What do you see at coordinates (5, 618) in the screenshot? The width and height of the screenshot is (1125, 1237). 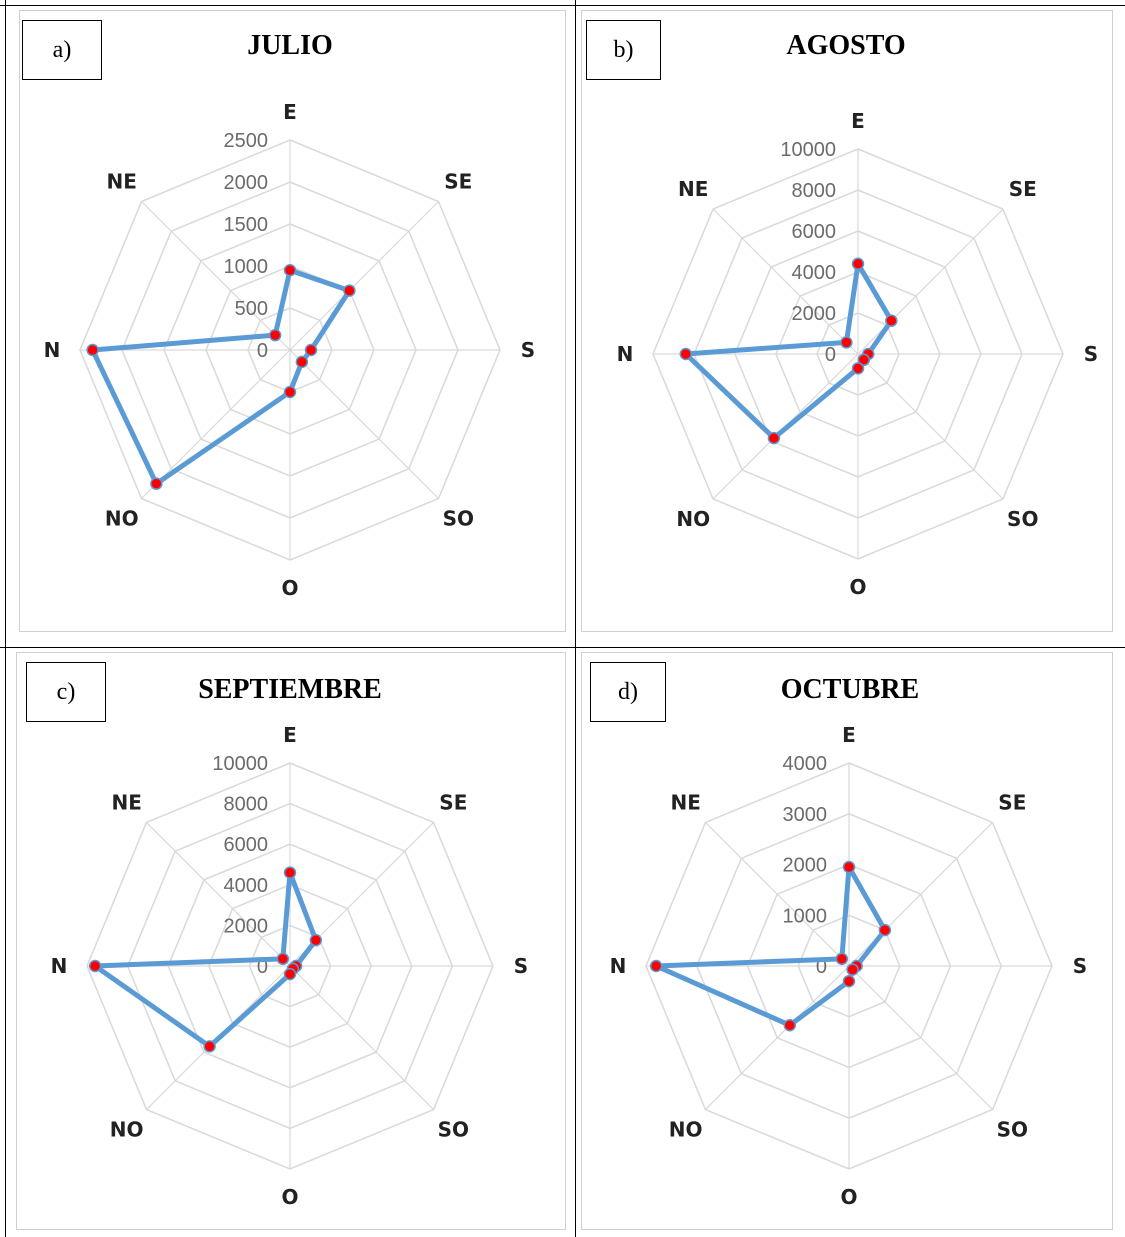 I see `table-border-left` at bounding box center [5, 618].